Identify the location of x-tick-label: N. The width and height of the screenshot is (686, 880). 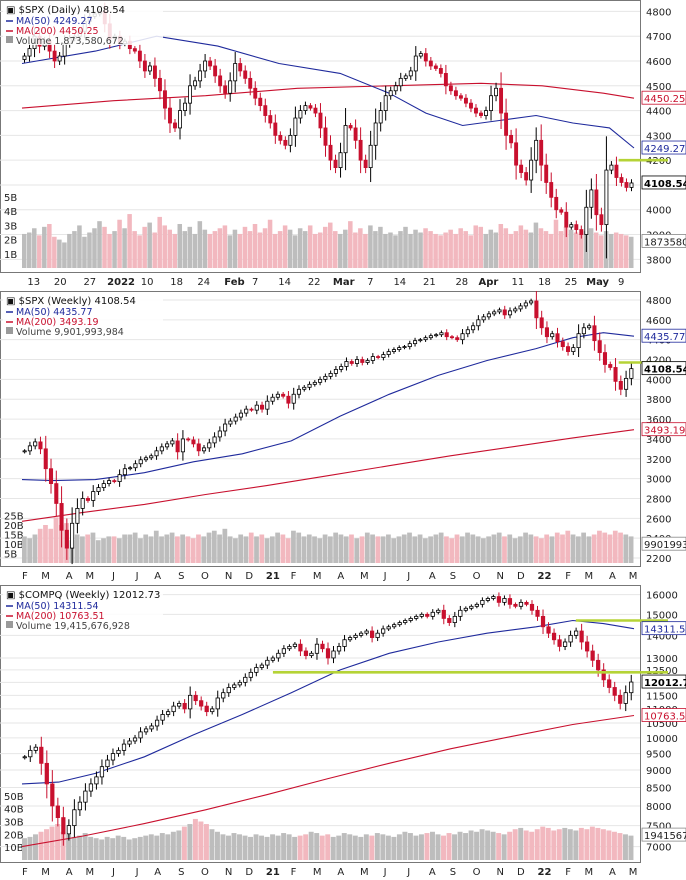
(499, 576).